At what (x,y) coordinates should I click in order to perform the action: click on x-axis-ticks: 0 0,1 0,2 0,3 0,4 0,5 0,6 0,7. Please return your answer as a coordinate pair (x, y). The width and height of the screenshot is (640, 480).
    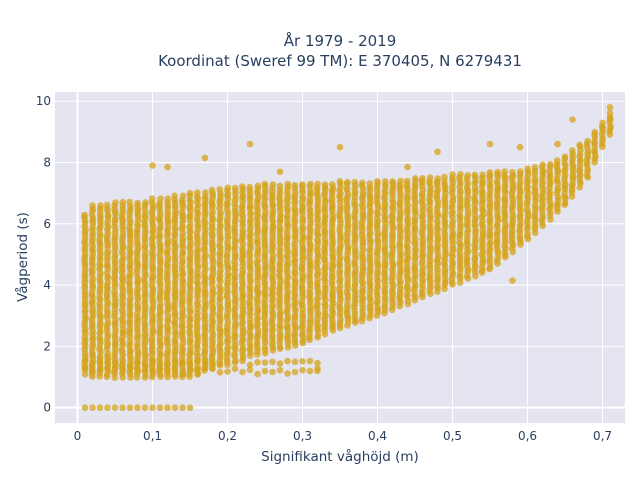
    Looking at the image, I should click on (343, 436).